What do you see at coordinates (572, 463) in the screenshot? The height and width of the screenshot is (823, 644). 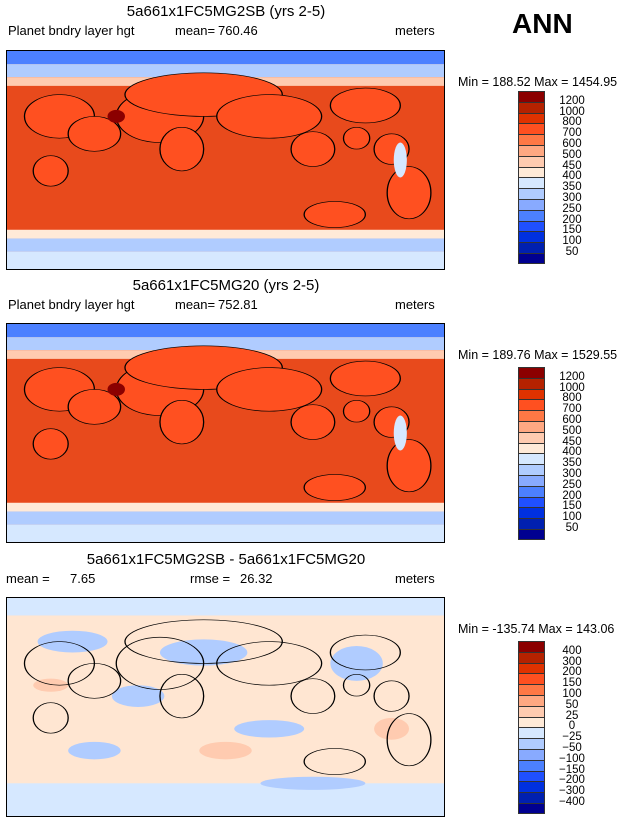 I see `colorbar-label: 350` at bounding box center [572, 463].